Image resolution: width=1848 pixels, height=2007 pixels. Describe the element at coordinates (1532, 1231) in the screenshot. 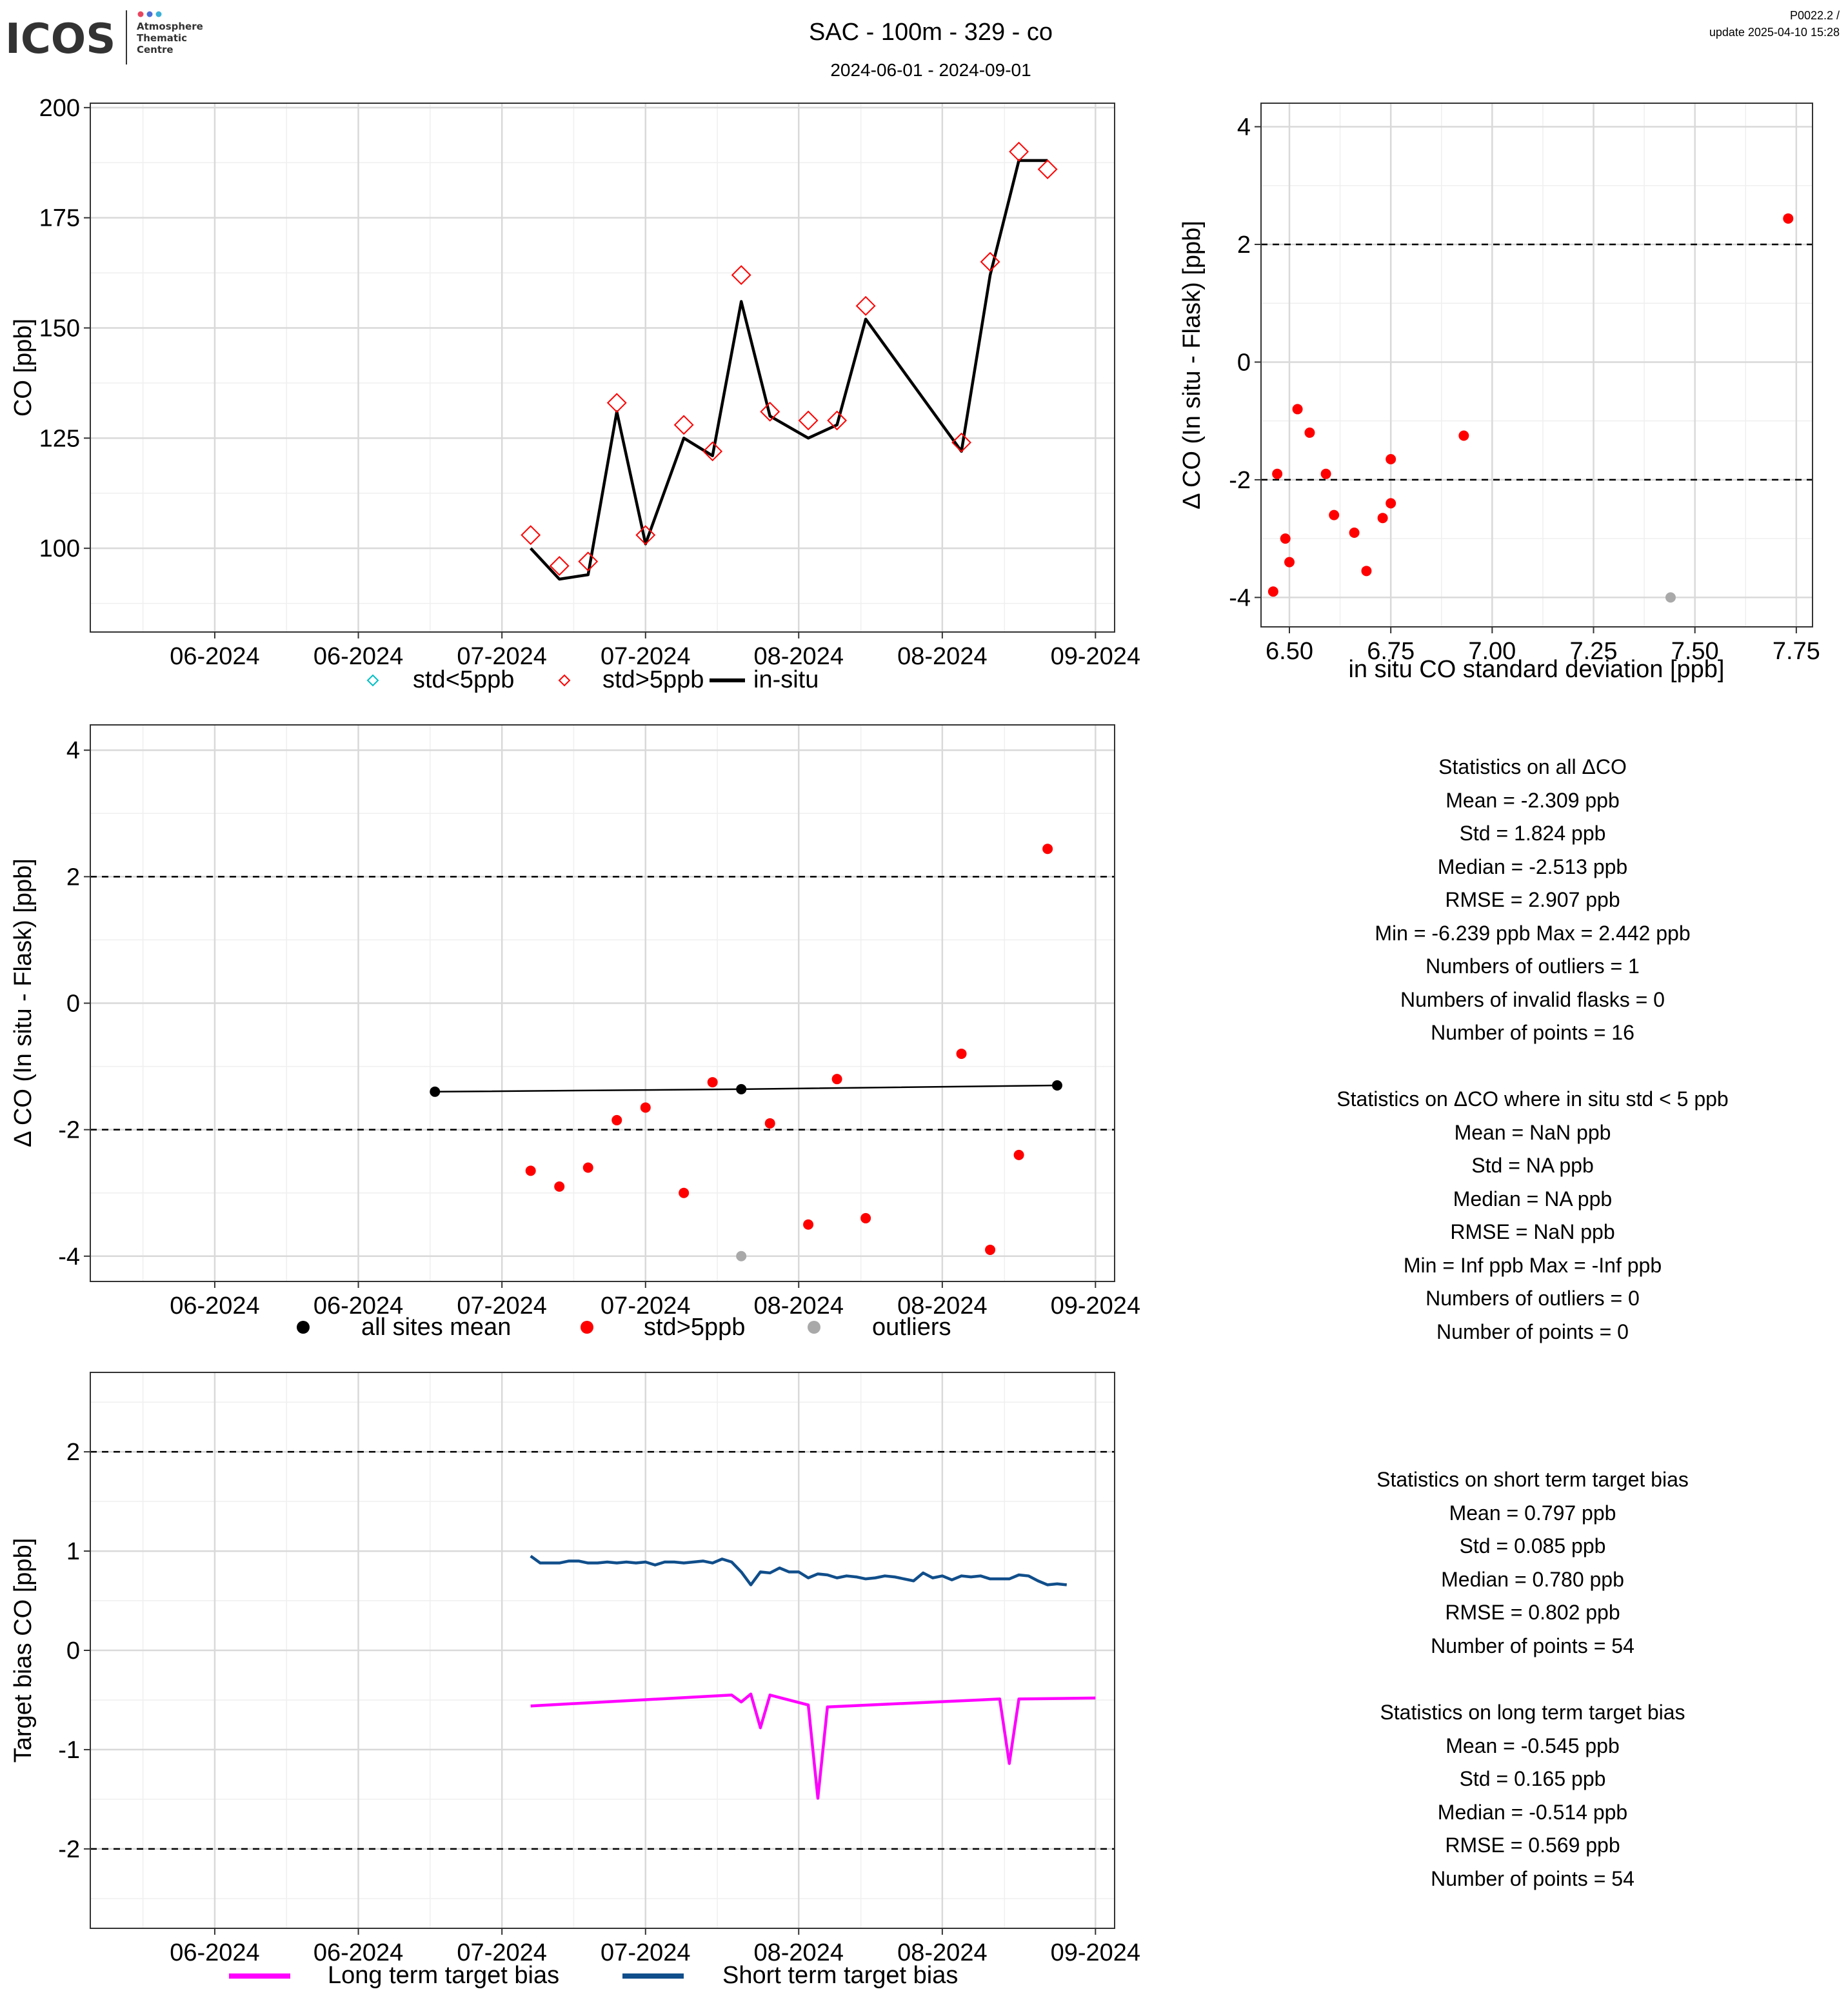

I see `stats-line: RMSE = NaN ppb` at that location.